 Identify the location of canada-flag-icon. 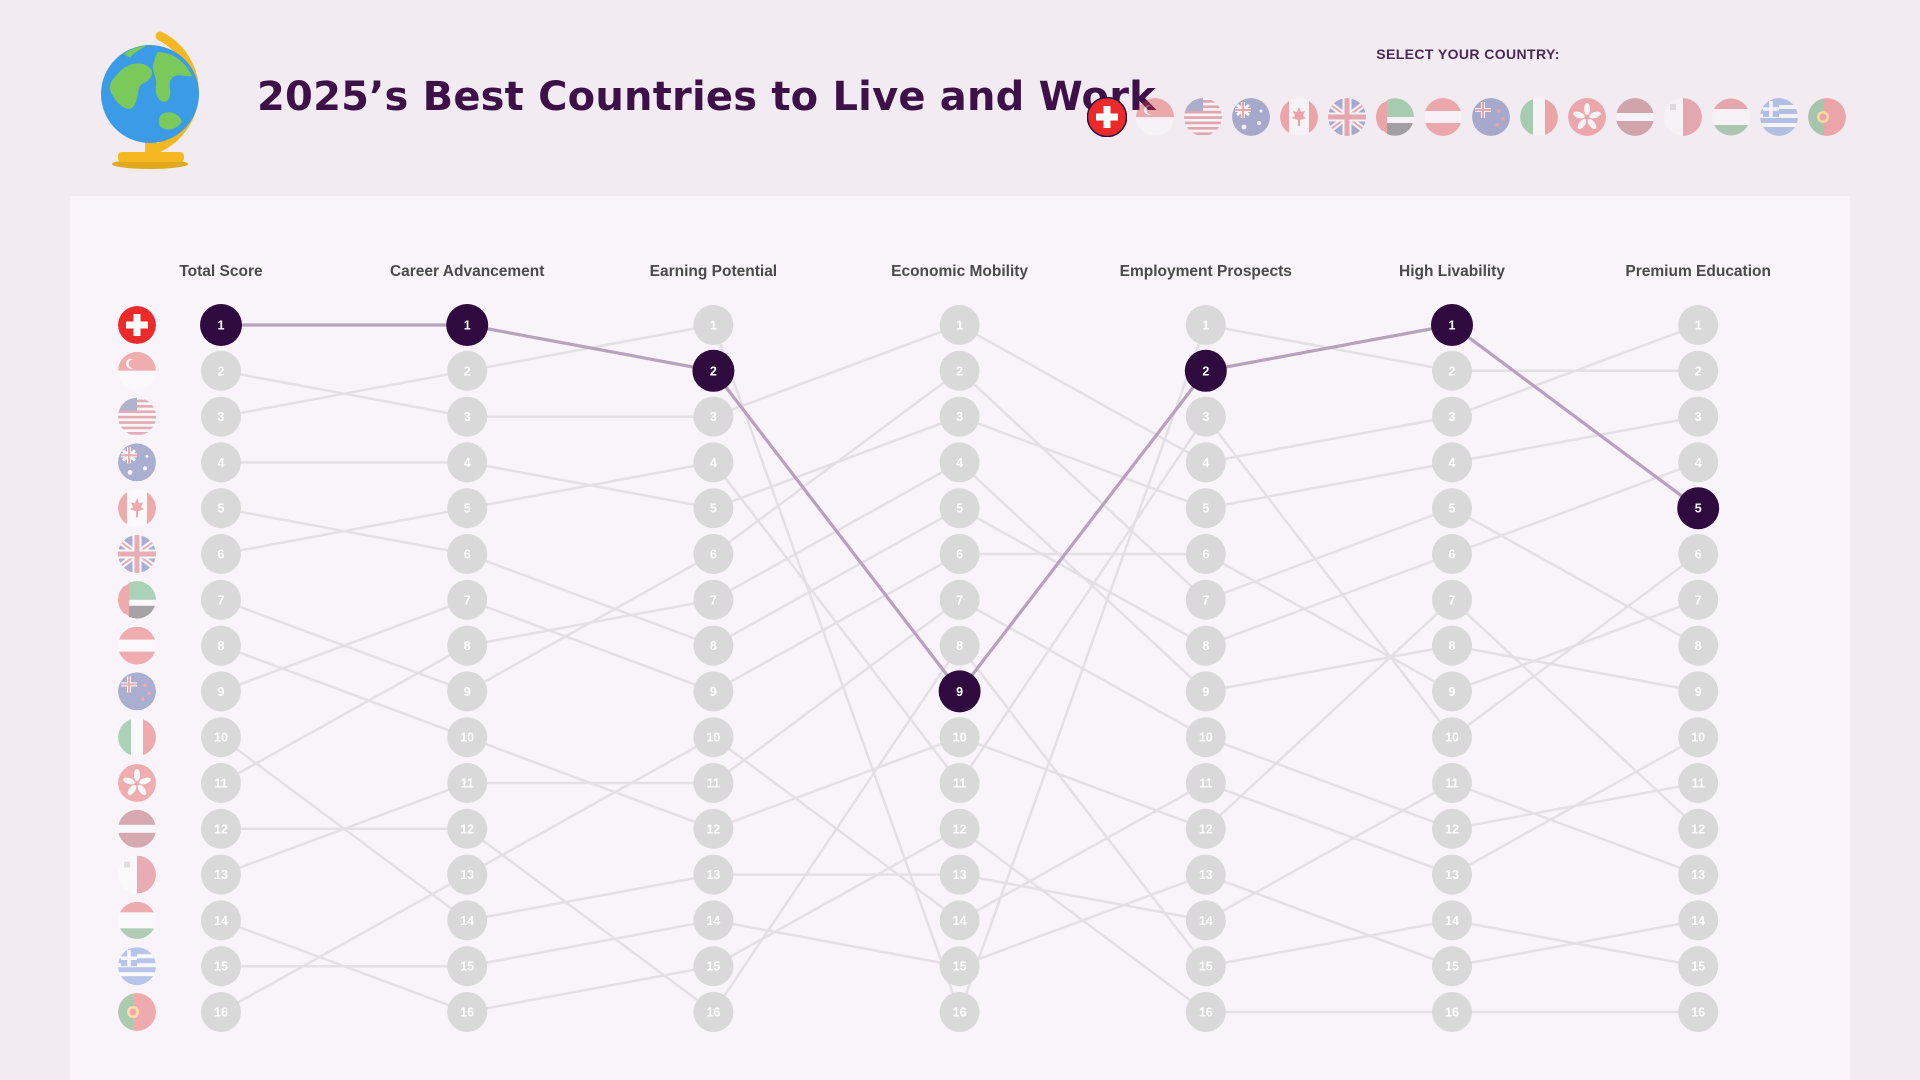
(1299, 117).